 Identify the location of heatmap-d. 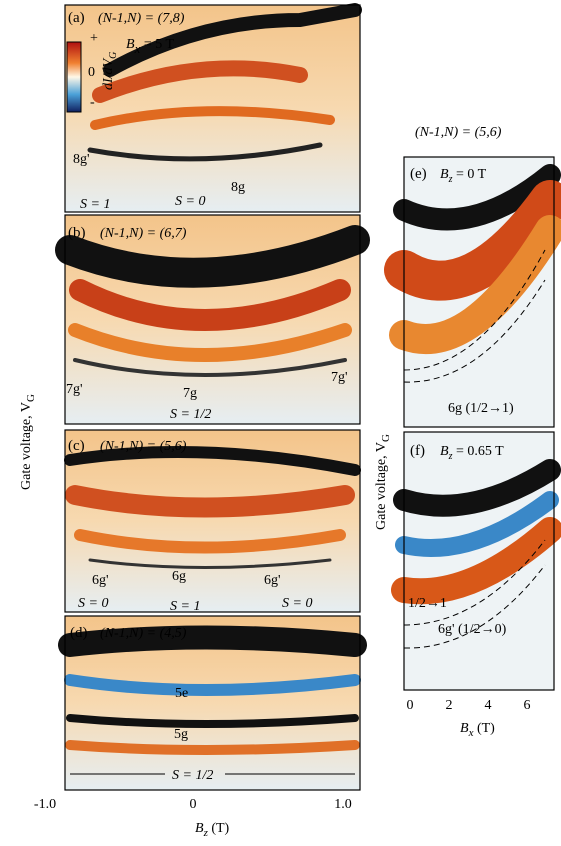
(212, 703).